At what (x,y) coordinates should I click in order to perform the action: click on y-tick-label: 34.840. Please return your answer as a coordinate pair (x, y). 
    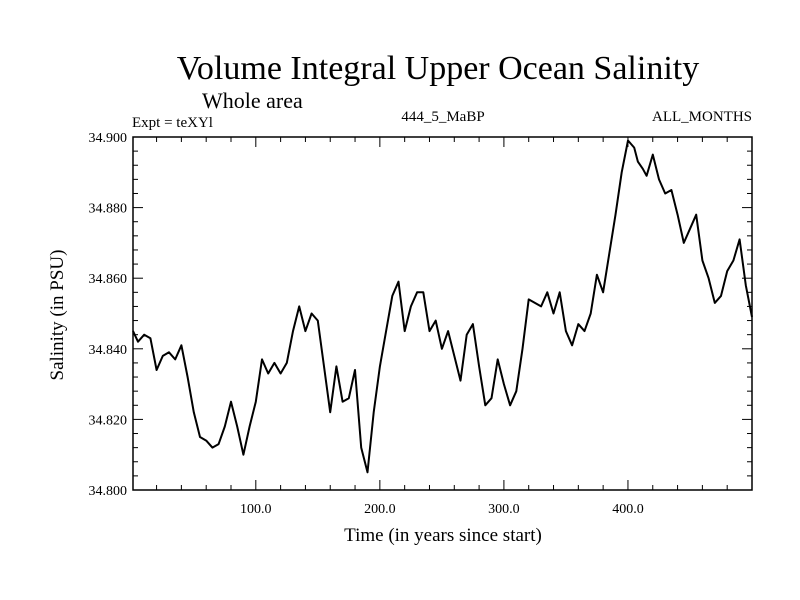
    Looking at the image, I should click on (108, 350).